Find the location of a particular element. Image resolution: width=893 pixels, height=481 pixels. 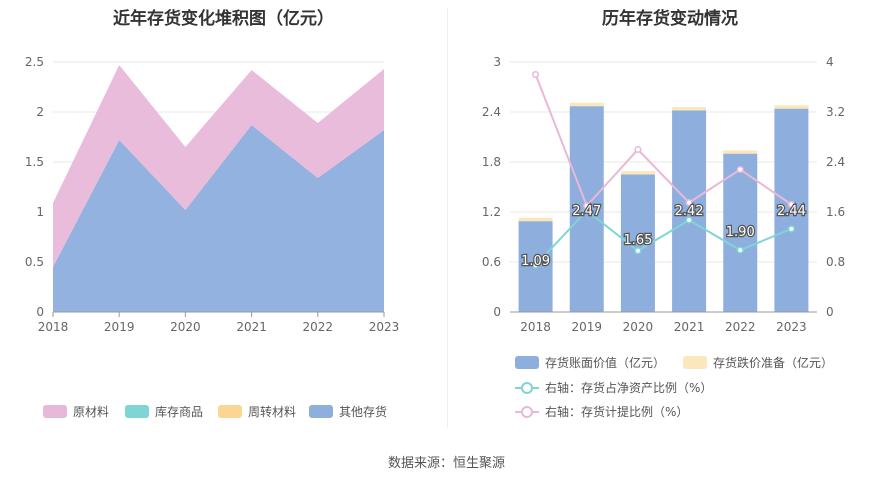

y-right-tick-label: 3.2 is located at coordinates (835, 112).